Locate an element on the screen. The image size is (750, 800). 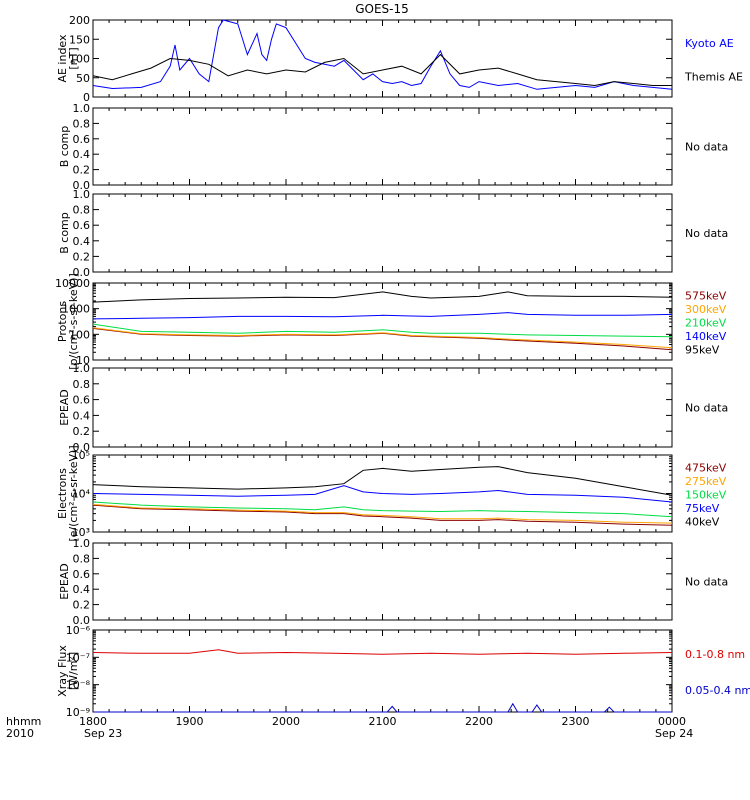
legend-entry: 75keV is located at coordinates (702, 508).